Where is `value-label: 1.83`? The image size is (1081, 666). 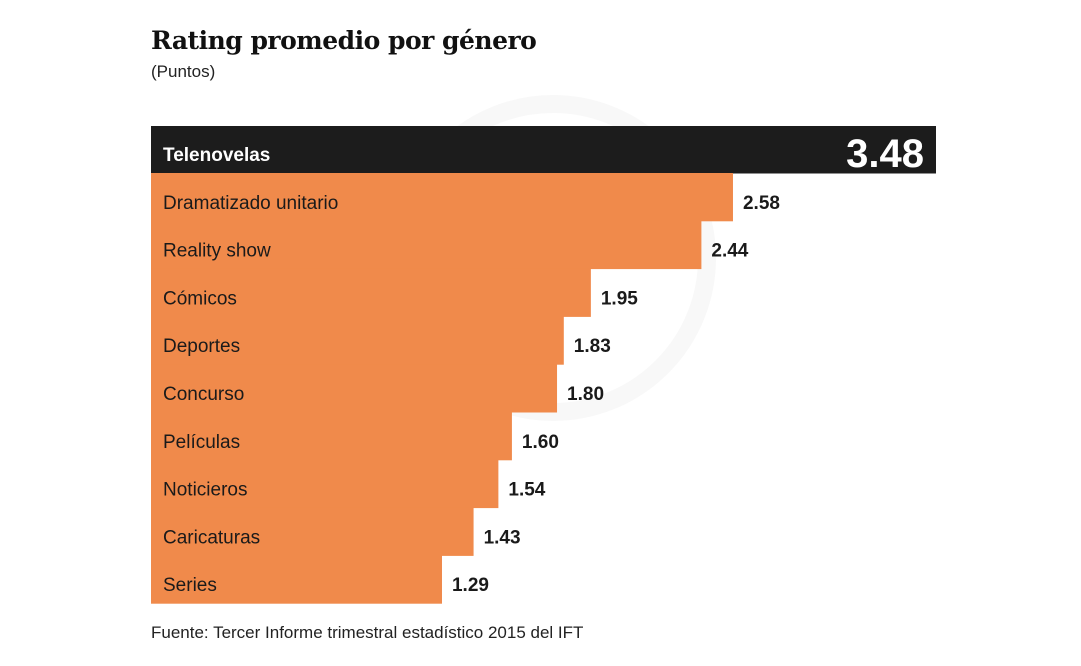
value-label: 1.83 is located at coordinates (592, 346).